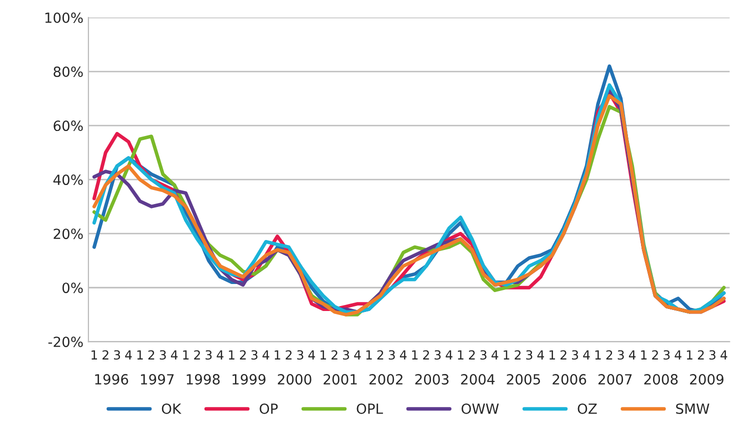 The image size is (737, 438). I want to click on legend-label: OPL, so click(369, 408).